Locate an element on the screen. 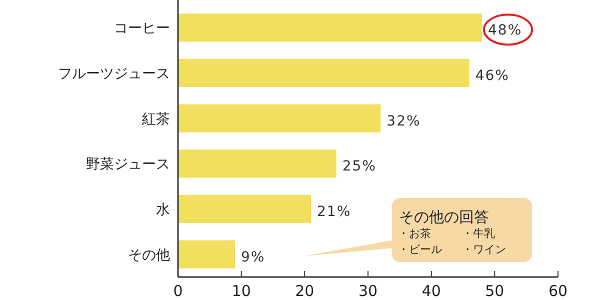 The height and width of the screenshot is (300, 600). annotation: ・お茶 is located at coordinates (414, 233).